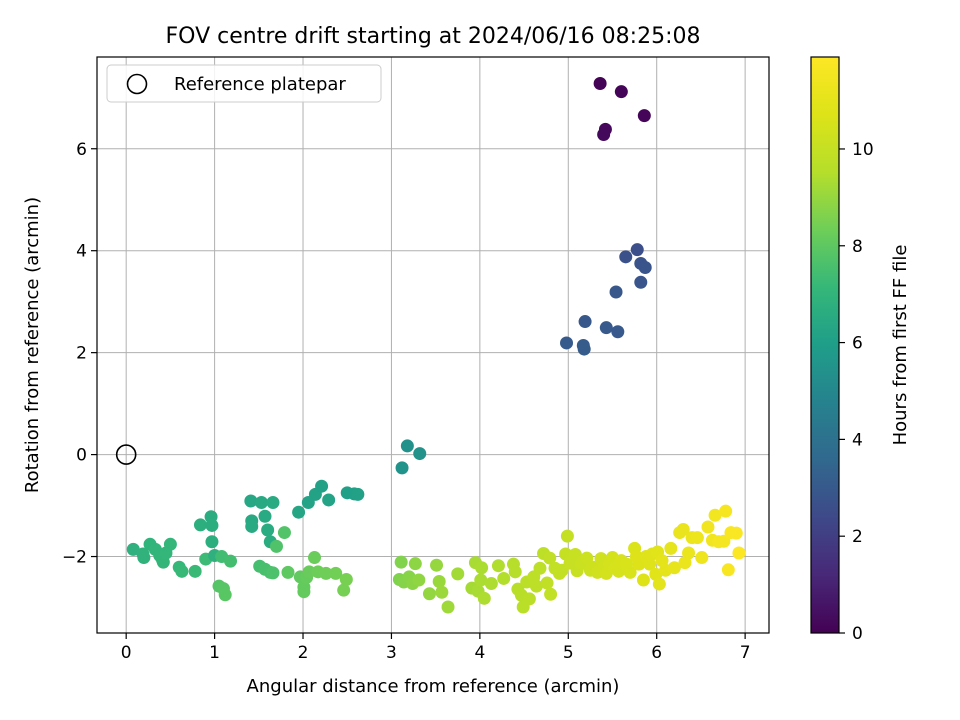 The width and height of the screenshot is (960, 720). I want to click on legend-marker, so click(137, 84).